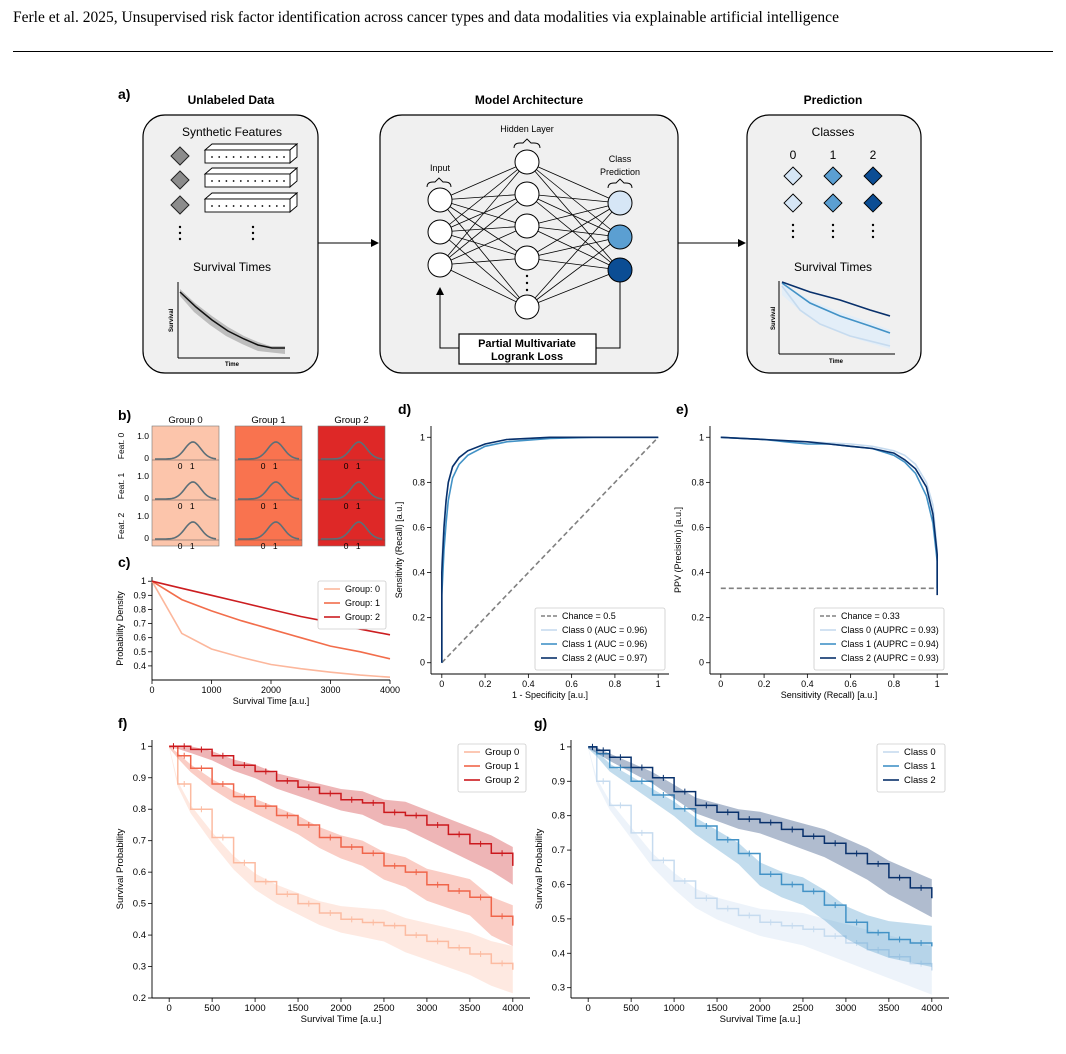 This screenshot has height=1054, width=1066. I want to click on input-node, so click(440, 200).